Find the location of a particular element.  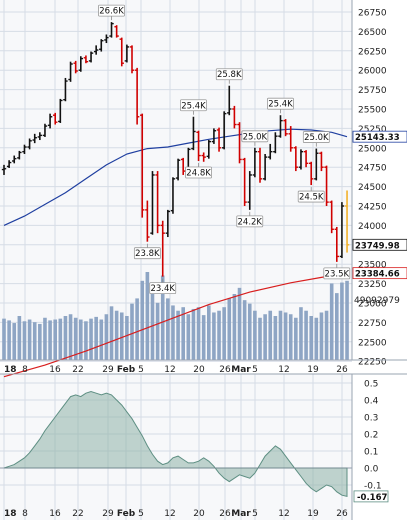

momentum-value-flag: -0.167 is located at coordinates (371, 496).